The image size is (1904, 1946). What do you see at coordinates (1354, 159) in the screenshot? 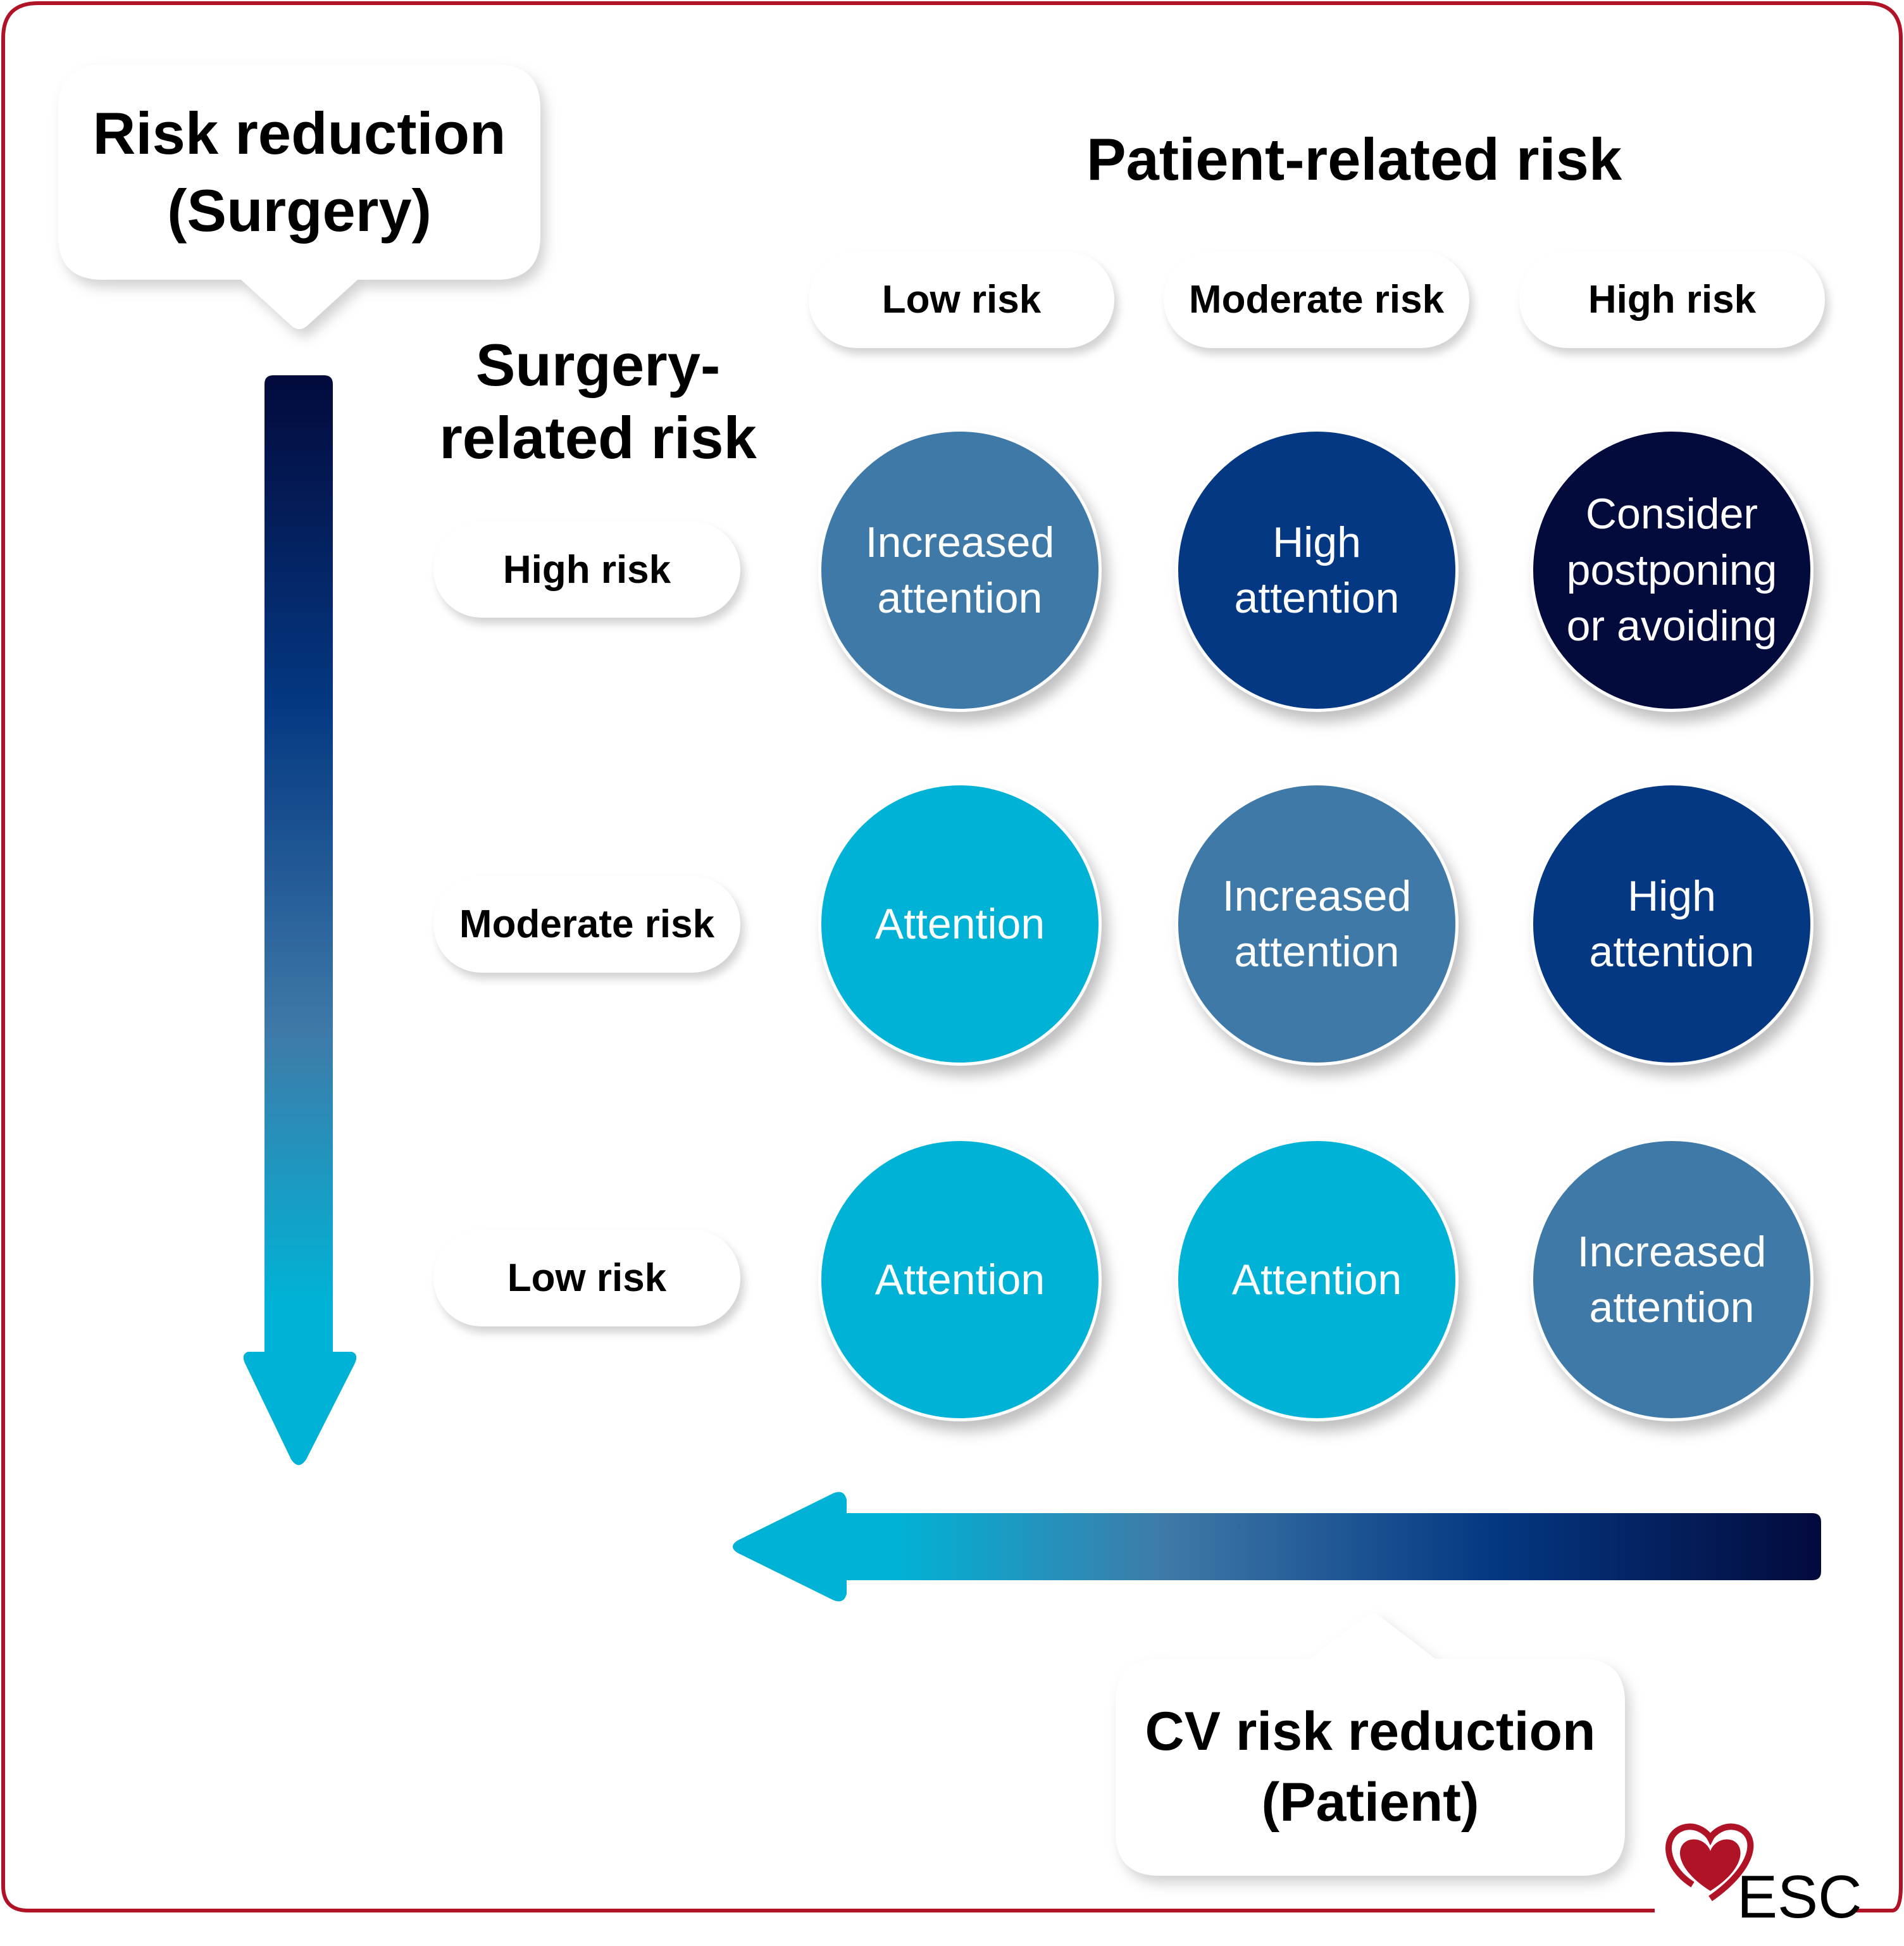
I see `patient-axis-title: Patient-related risk` at bounding box center [1354, 159].